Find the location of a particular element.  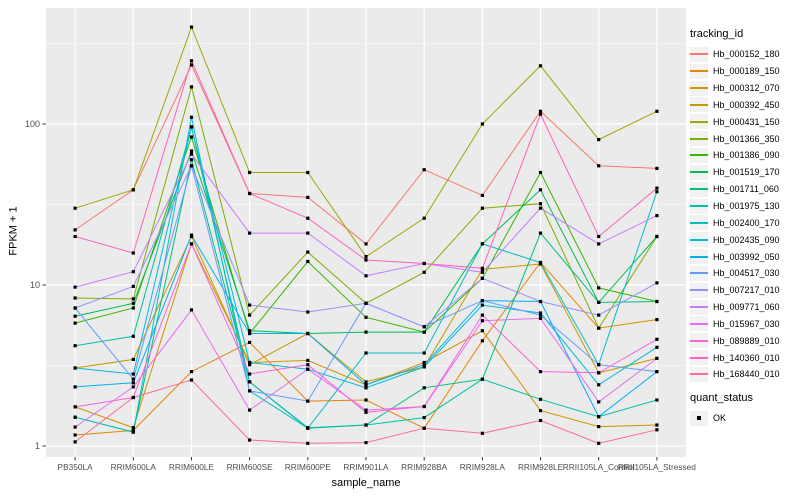

x-tick-label: RRIM928LA is located at coordinates (483, 467).